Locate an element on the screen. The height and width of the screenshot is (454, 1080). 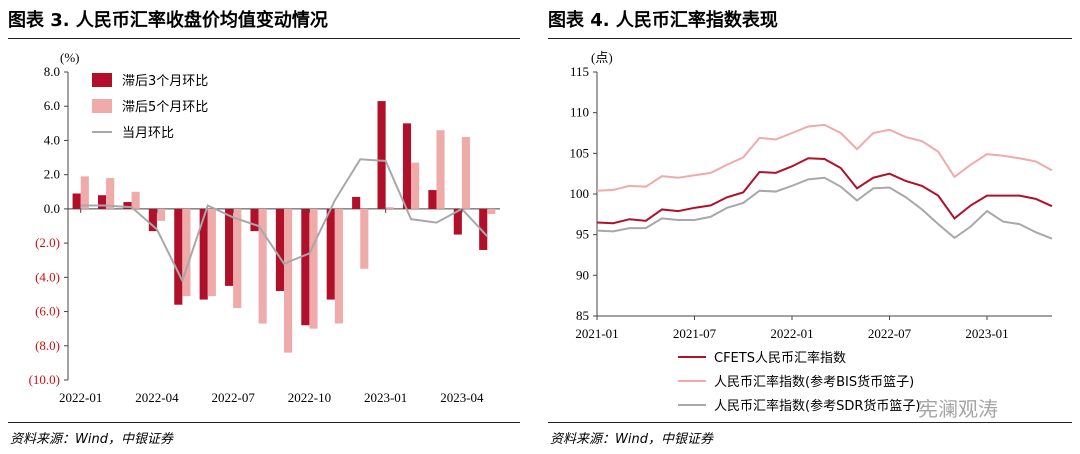
legend-label: 人民币汇率指数(参考SDR货币篮子) is located at coordinates (817, 406).